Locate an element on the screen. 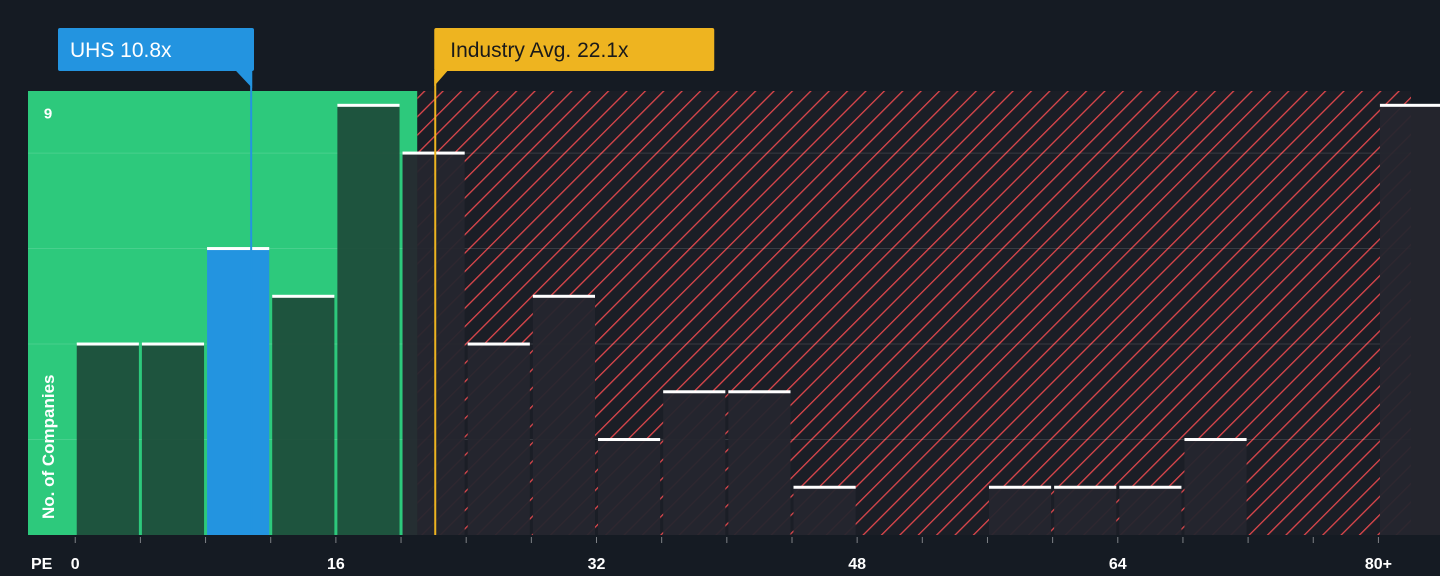  x-axis-label: PE is located at coordinates (42, 563).